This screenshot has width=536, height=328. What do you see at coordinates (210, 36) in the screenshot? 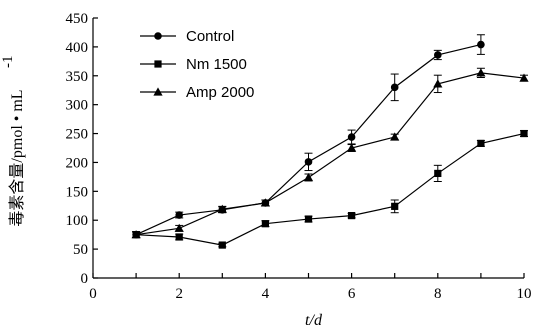
I see `legend-label: Control` at bounding box center [210, 36].